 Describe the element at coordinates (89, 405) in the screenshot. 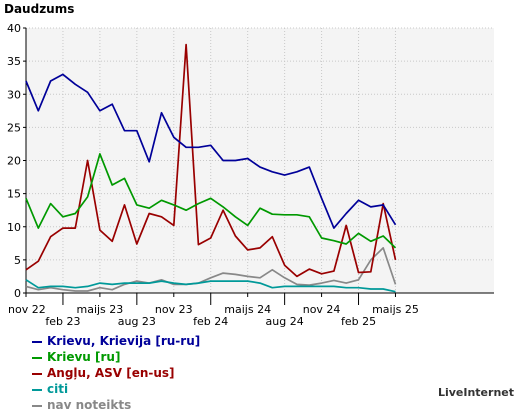

I see `legend-label: nav noteikts` at that location.